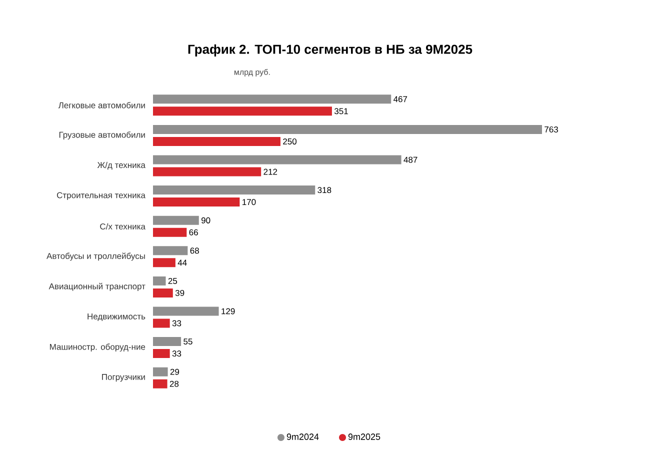 The width and height of the screenshot is (656, 456). Describe the element at coordinates (179, 293) in the screenshot. I see `data-label: 39` at that location.